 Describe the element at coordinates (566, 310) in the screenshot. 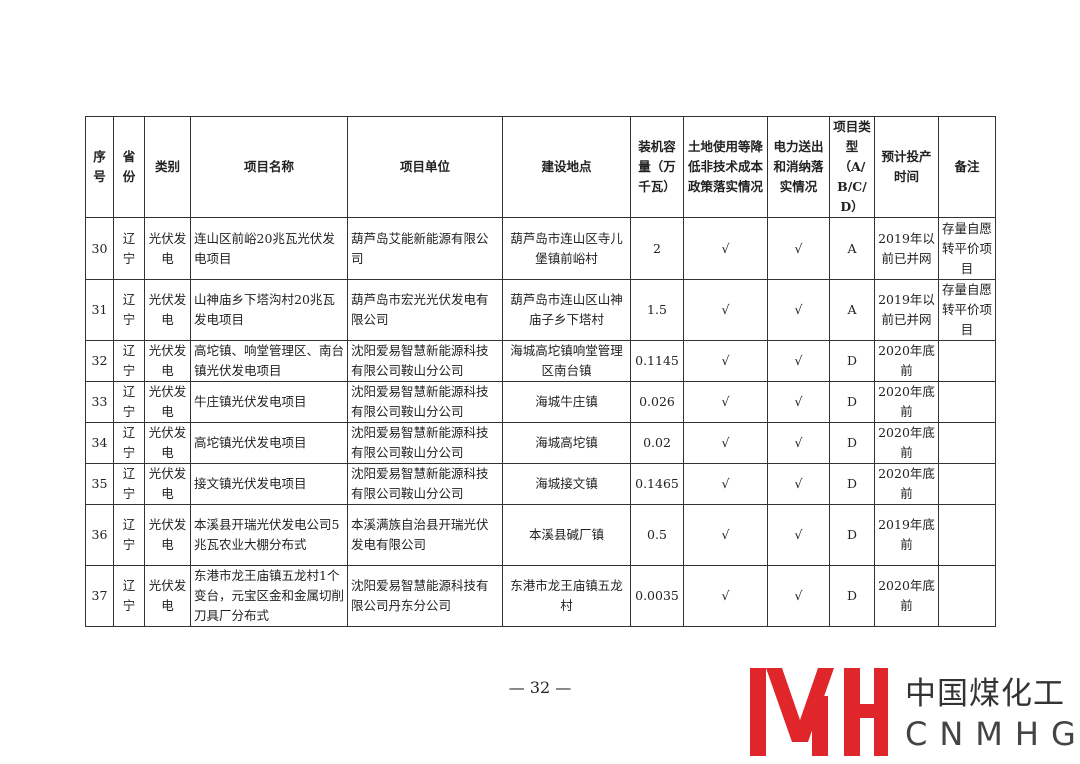

I see `table-cell: 葫芦岛市连山区山神庙子乡下塔村` at that location.